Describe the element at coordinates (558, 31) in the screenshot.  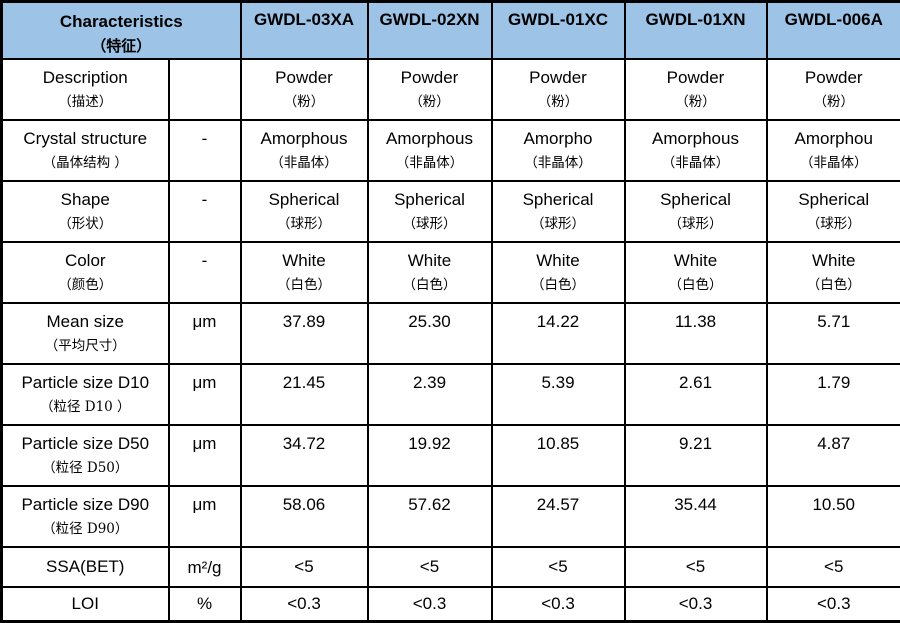
I see `product-header-gwdl-01xc: GWDL-01XC` at that location.